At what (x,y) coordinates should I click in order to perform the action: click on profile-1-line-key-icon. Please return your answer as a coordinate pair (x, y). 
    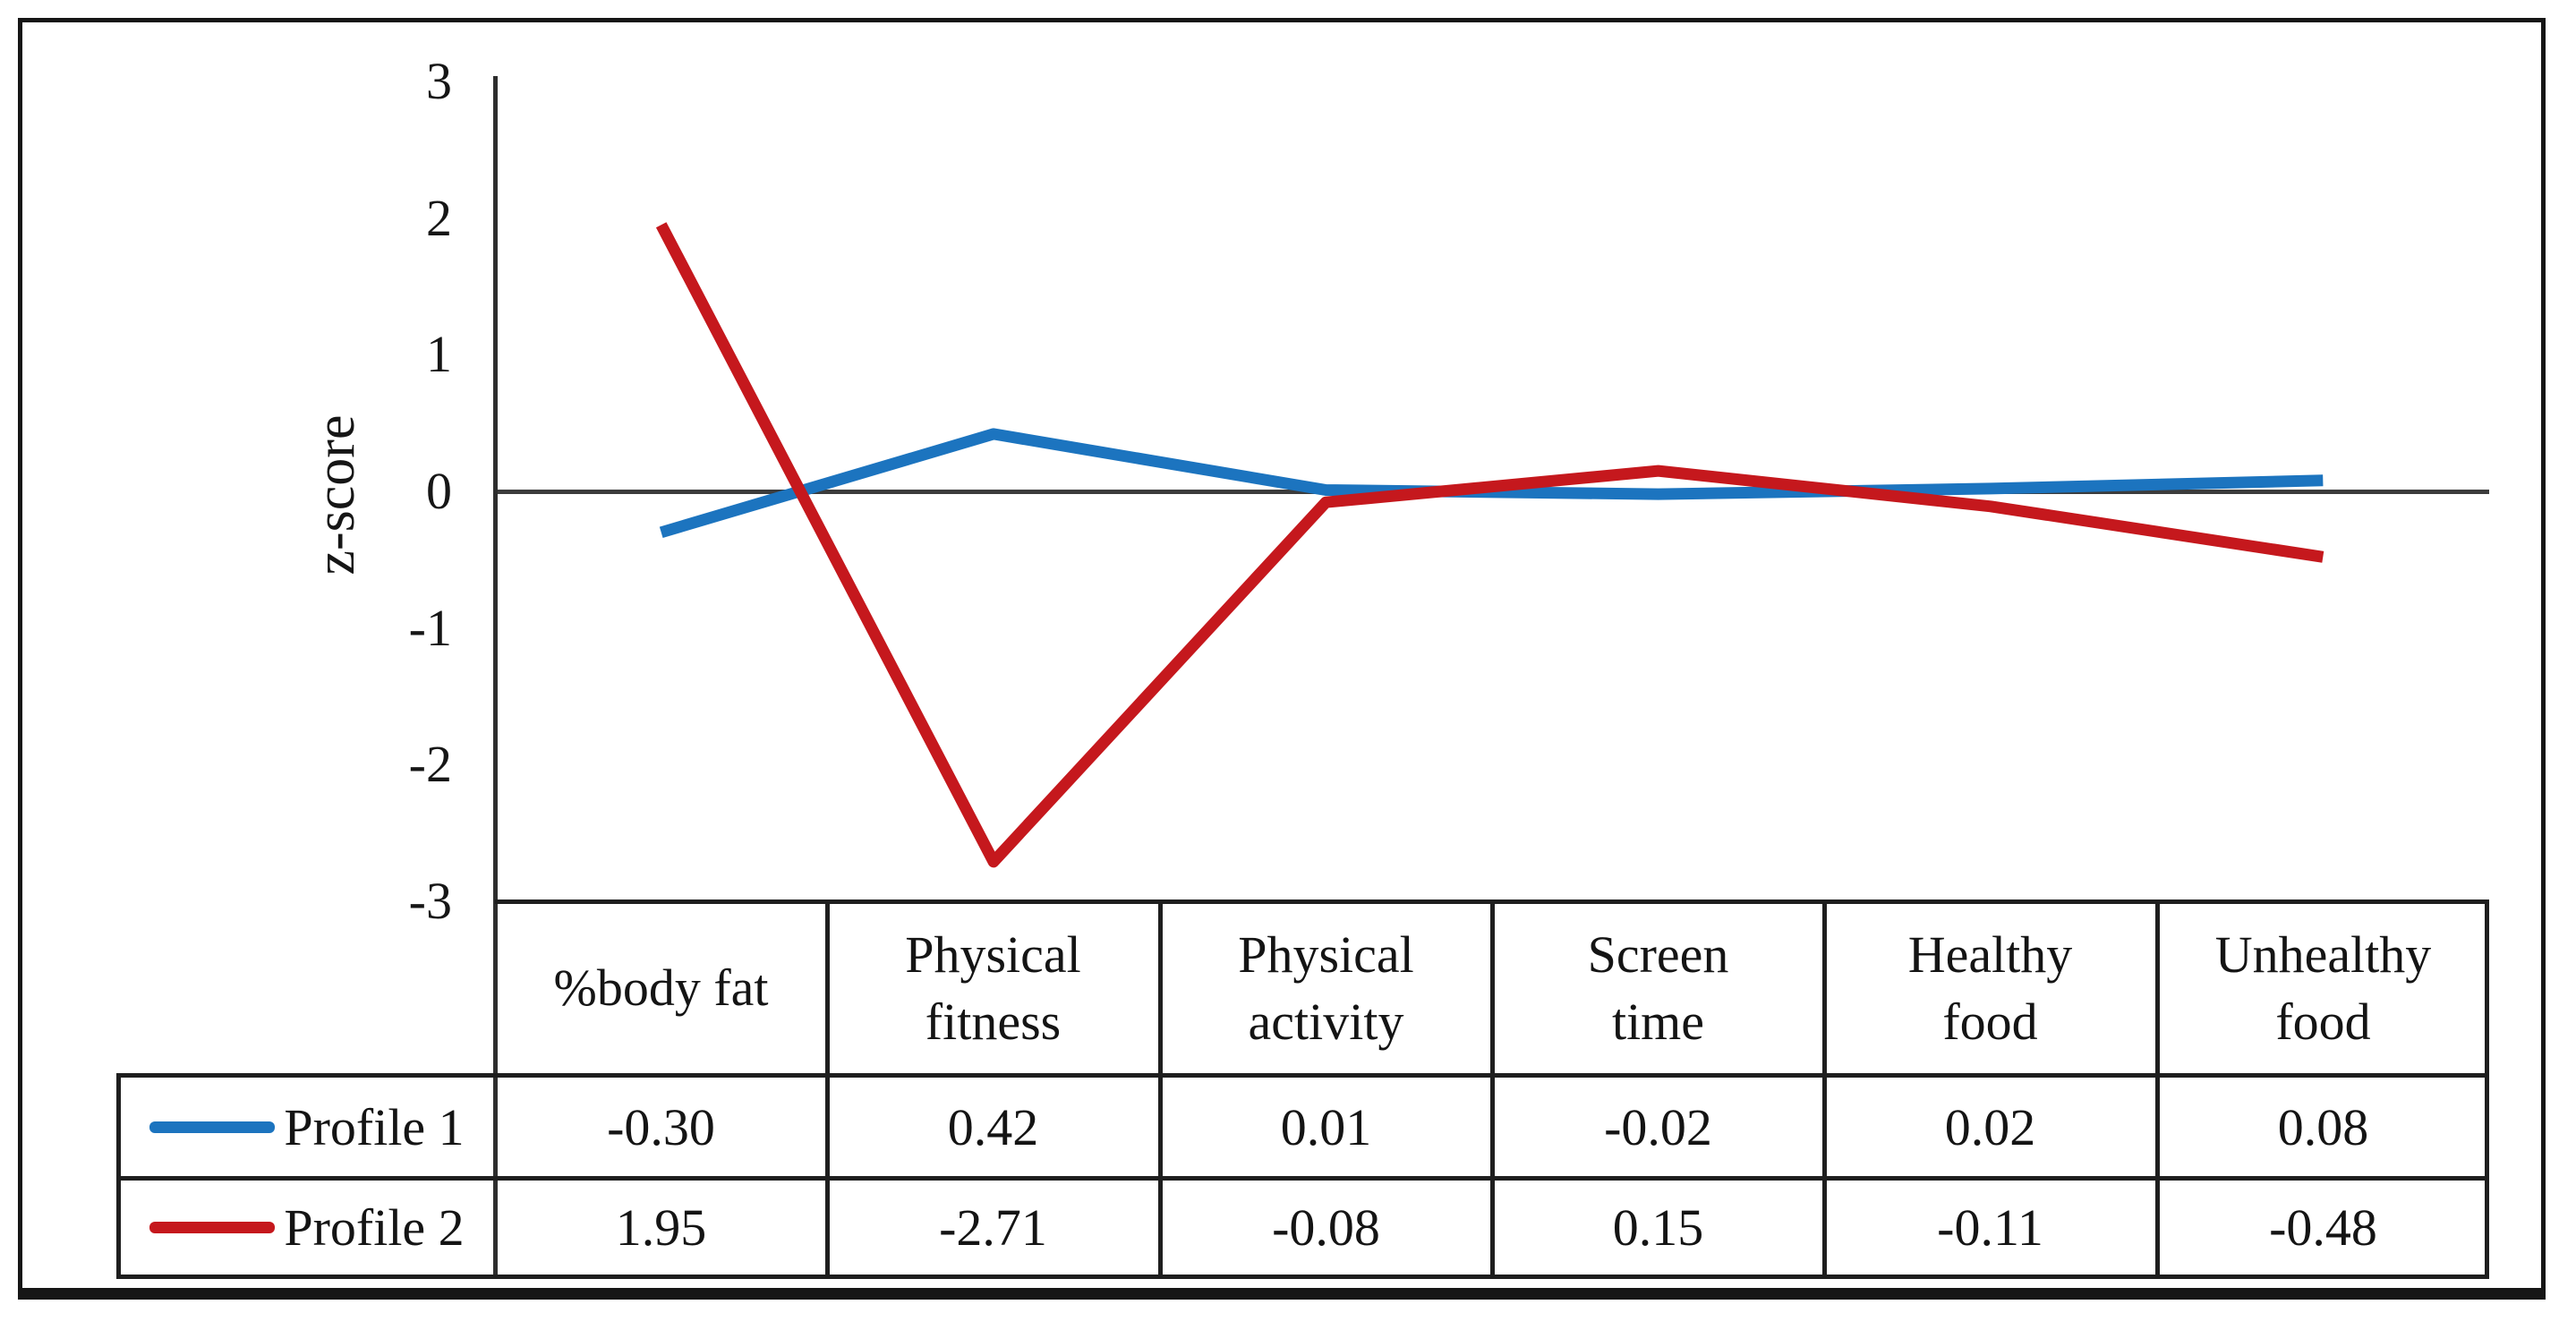
    Looking at the image, I should click on (212, 1127).